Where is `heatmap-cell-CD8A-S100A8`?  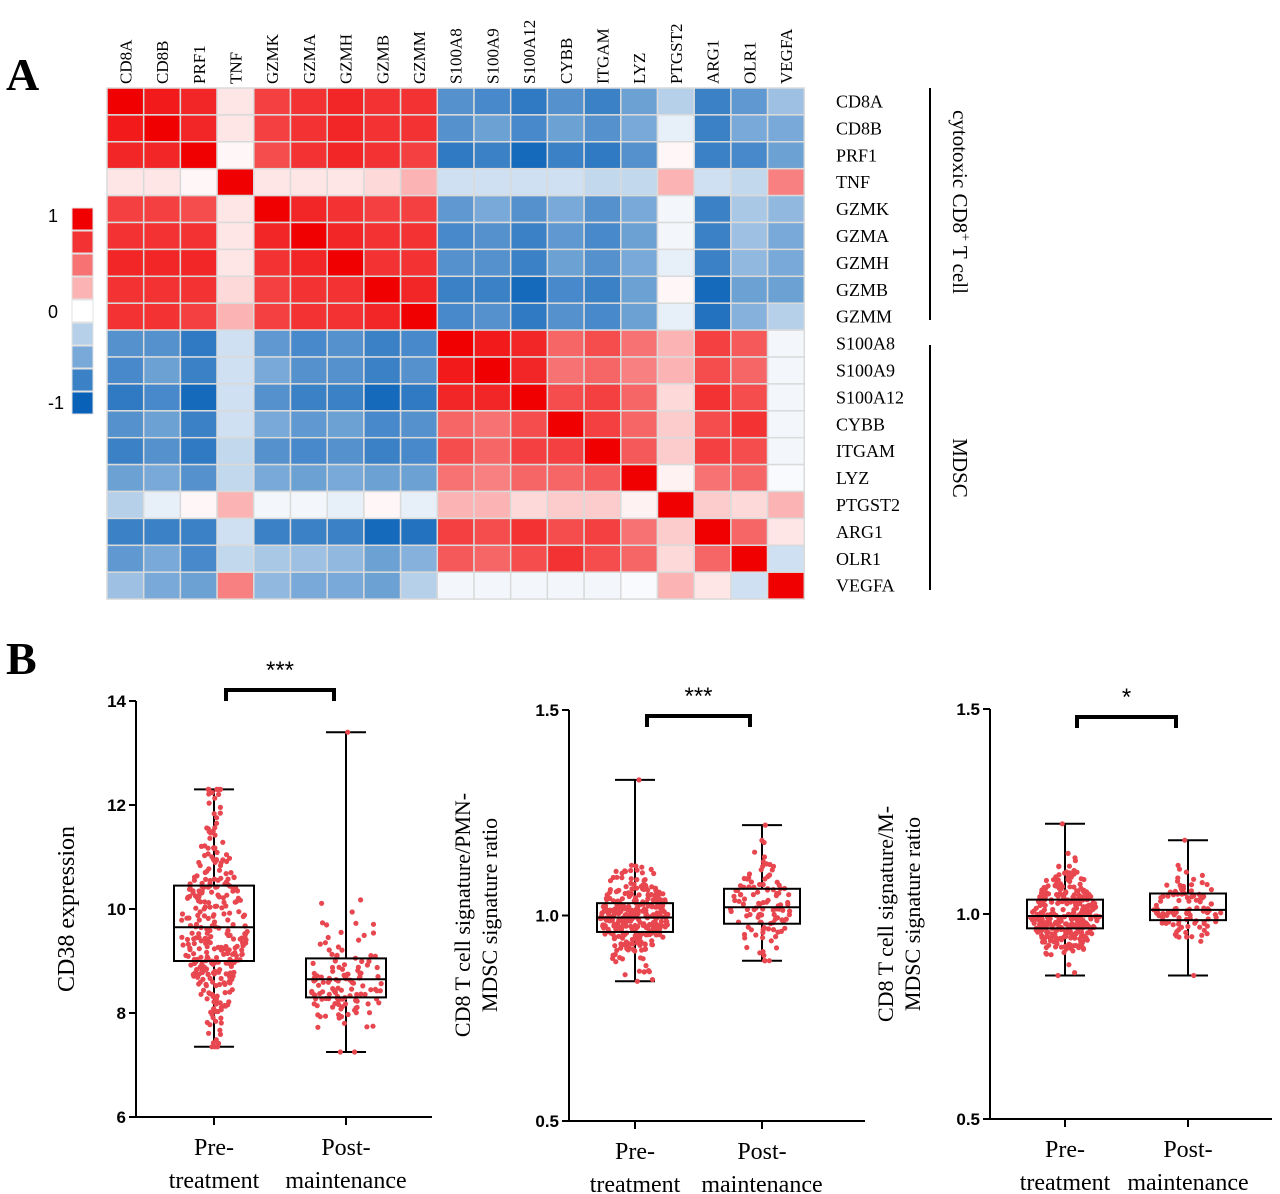 heatmap-cell-CD8A-S100A8 is located at coordinates (455, 101).